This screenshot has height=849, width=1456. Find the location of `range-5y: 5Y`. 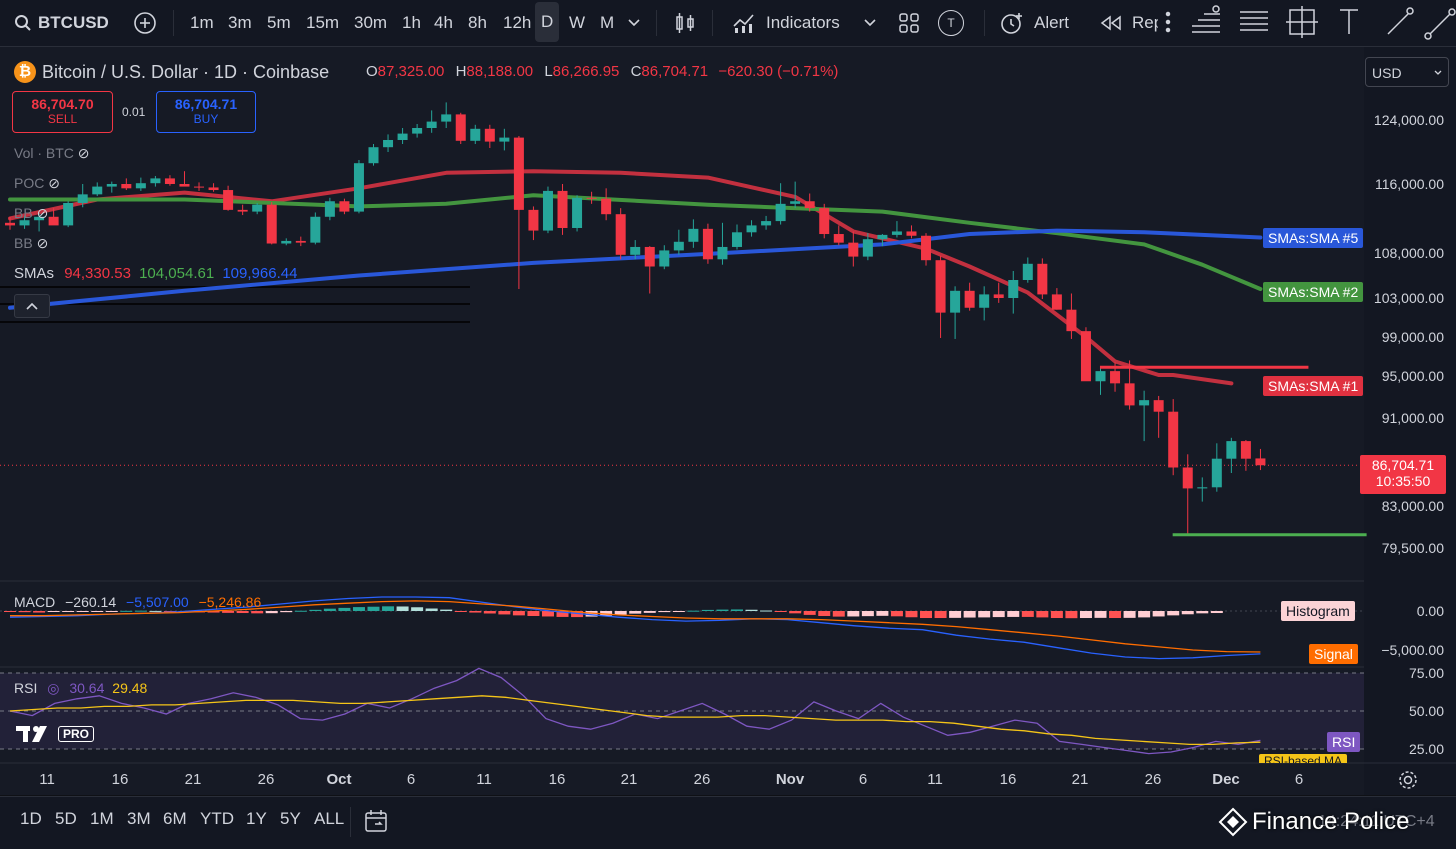

range-5y: 5Y is located at coordinates (290, 818).